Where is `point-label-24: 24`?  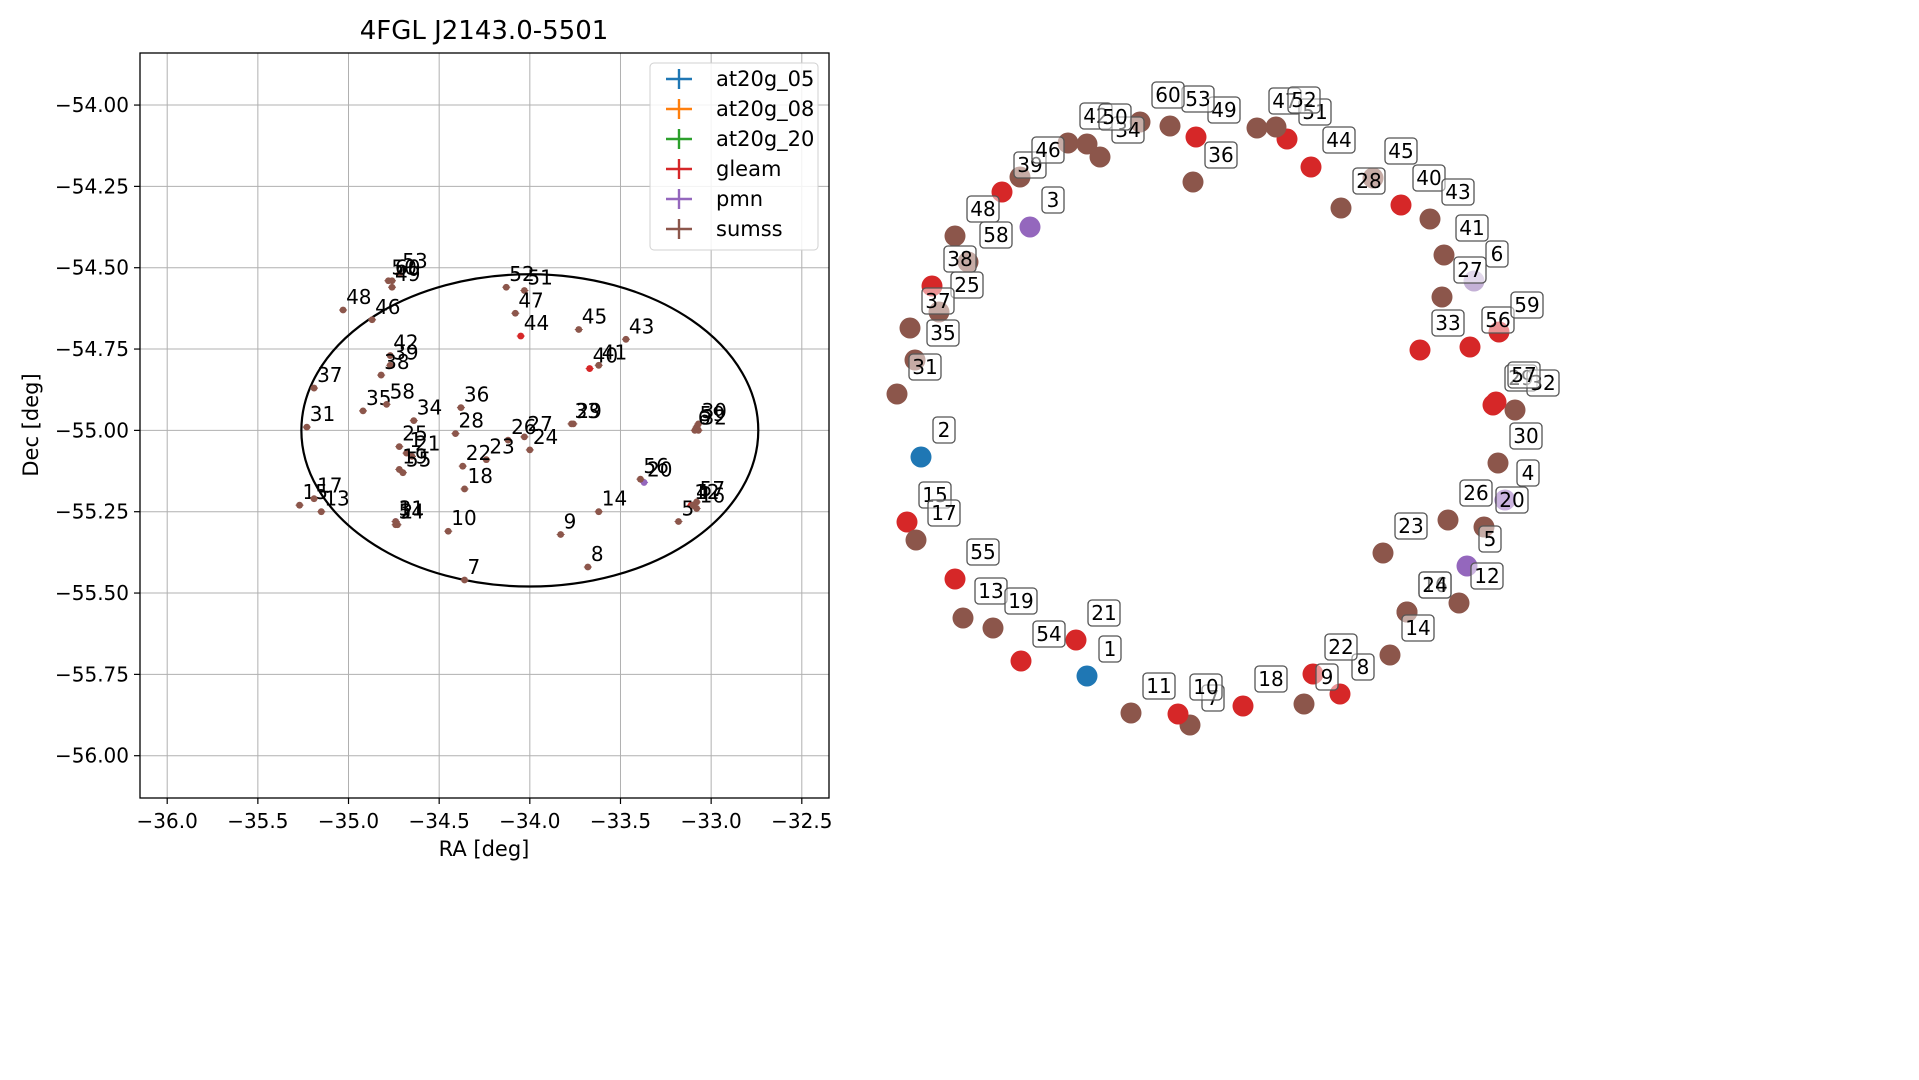
point-label-24: 24 is located at coordinates (545, 437).